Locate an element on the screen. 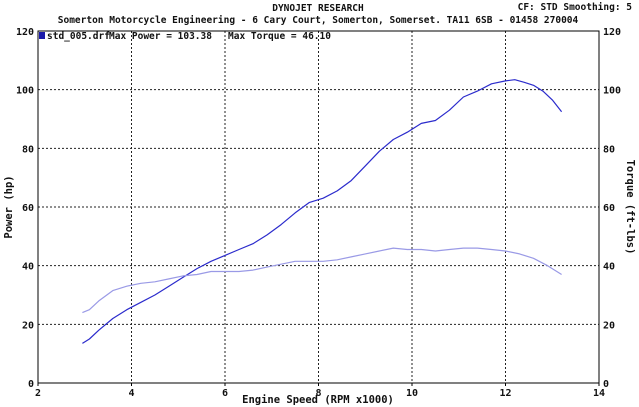 The image size is (639, 407). y-axis-label-right: Torque (ft-lbs) is located at coordinates (630, 207).